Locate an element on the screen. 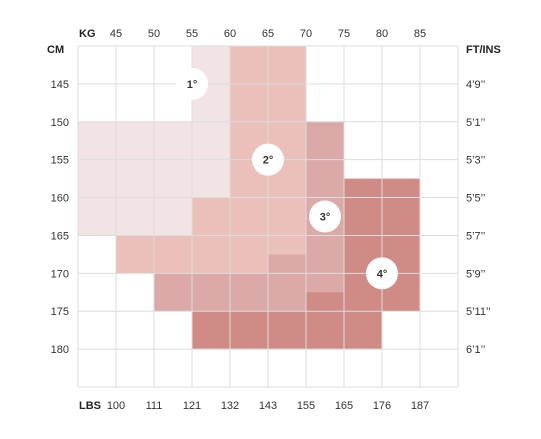 The image size is (541, 439). lbs-tick-label: 121 is located at coordinates (192, 406).